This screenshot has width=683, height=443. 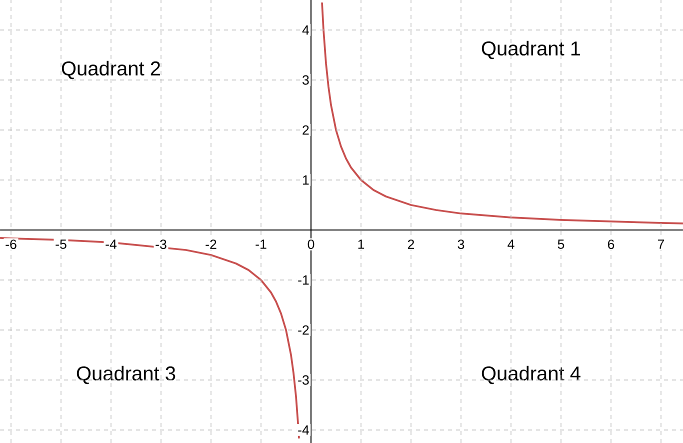 I want to click on annotation: Quadrant 3, so click(x=126, y=375).